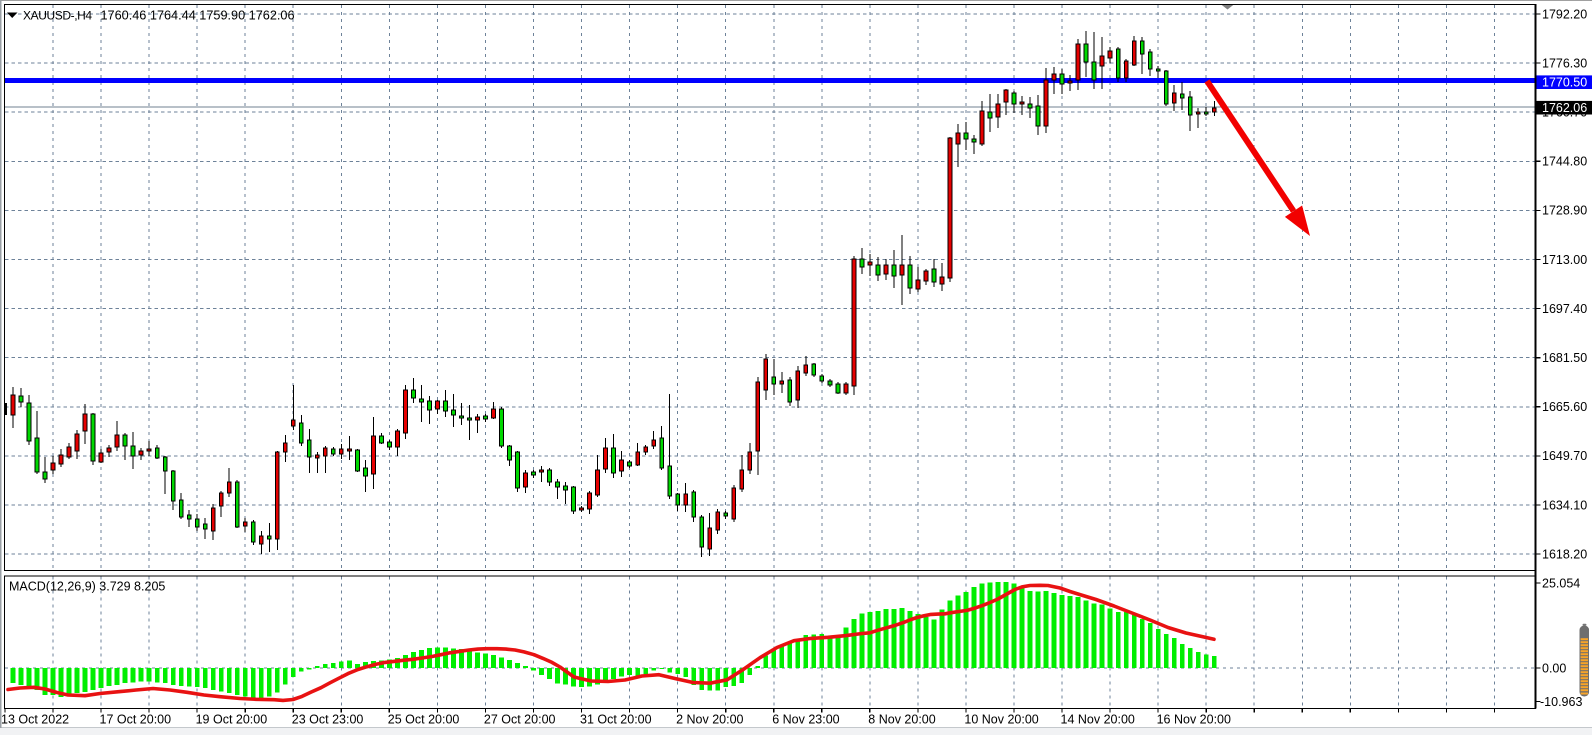 The width and height of the screenshot is (1592, 735). I want to click on svg-text: 13 Oct 2022, so click(35, 720).